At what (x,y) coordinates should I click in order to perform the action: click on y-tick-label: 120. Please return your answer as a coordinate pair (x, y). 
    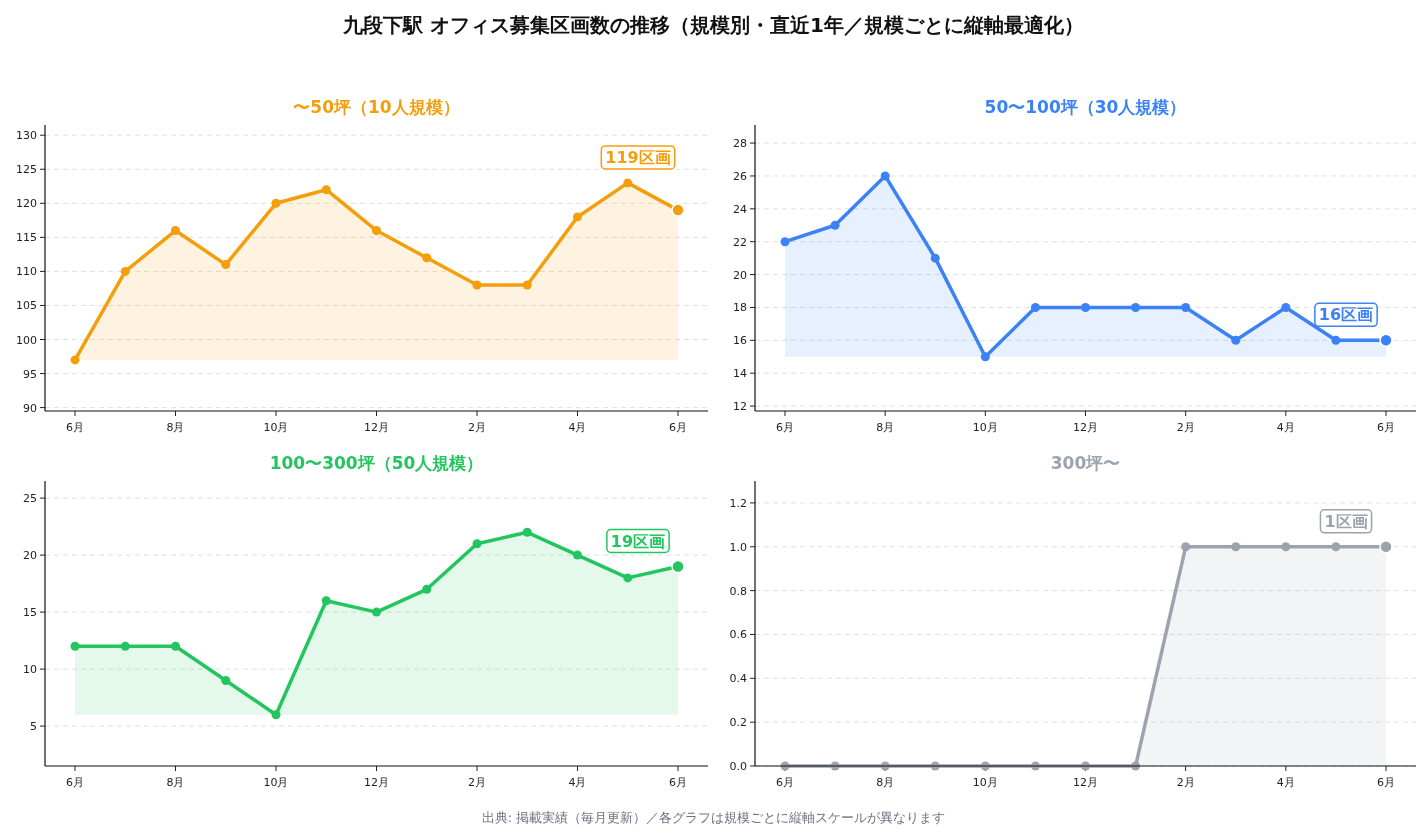
    Looking at the image, I should click on (26, 204).